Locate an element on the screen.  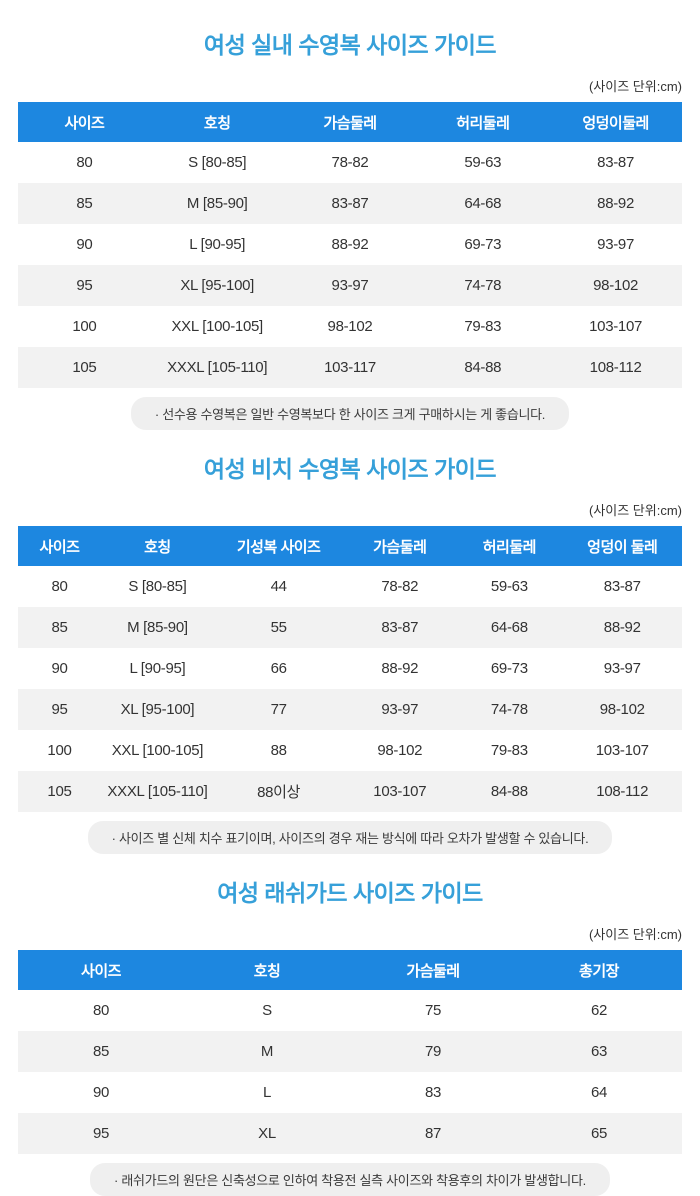
table-cell: 80 is located at coordinates (59, 586).